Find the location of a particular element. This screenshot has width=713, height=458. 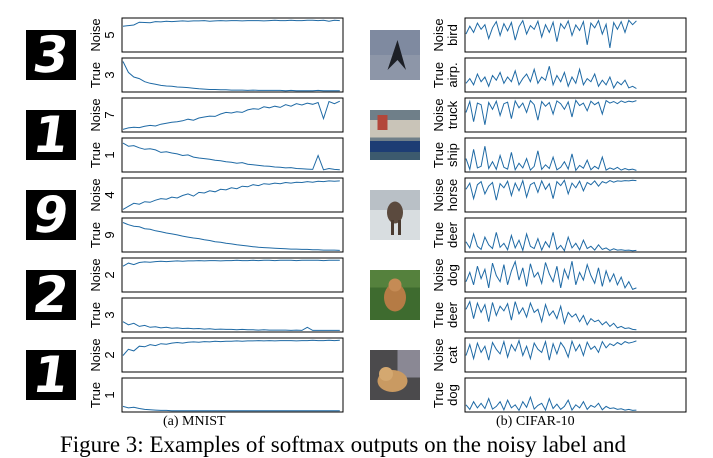

class-label: 4 is located at coordinates (109, 194).